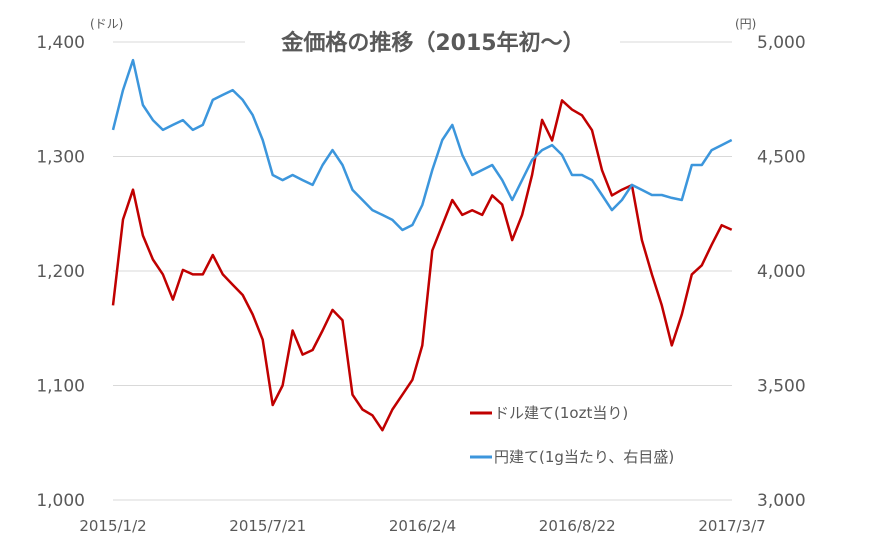  I want to click on x-tick-label: 2017/3/7, so click(731, 526).